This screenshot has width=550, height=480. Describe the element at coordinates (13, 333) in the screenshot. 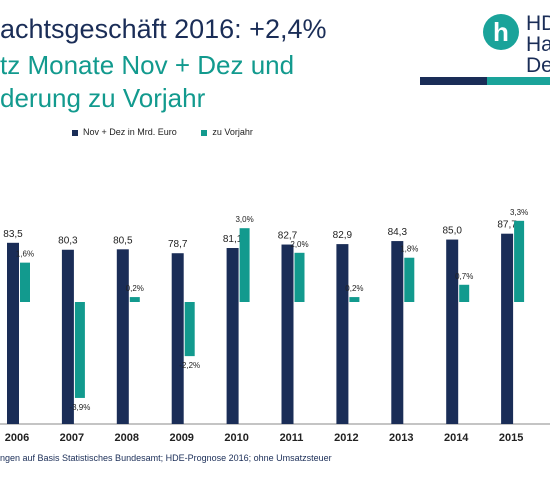

I see `bar-nov-dez-2006` at that location.